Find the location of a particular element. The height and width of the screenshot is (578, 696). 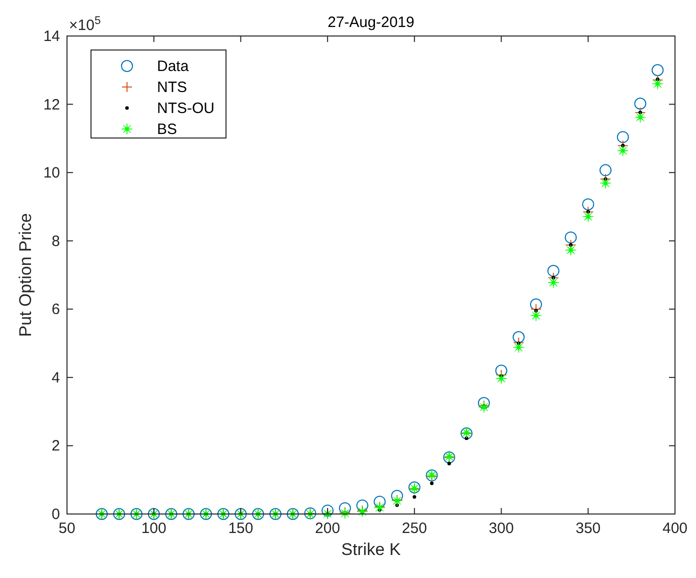

x-axis-title: Strike K is located at coordinates (371, 549).